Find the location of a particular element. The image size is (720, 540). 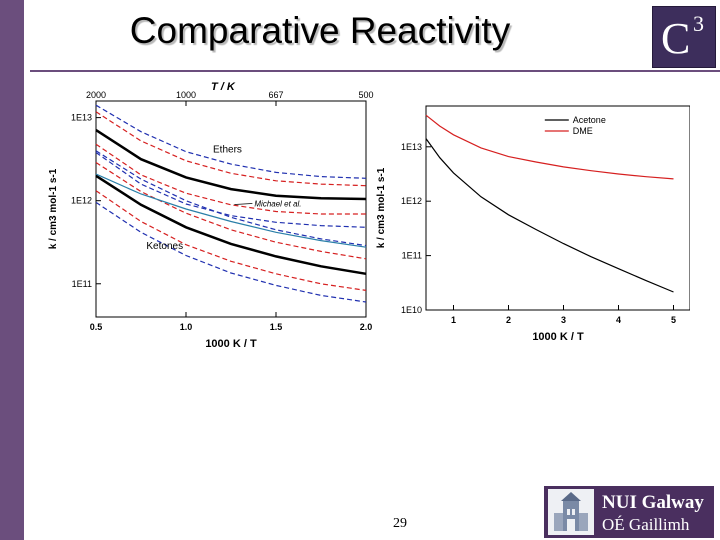

y-tick-label: 1E10 is located at coordinates (411, 310).